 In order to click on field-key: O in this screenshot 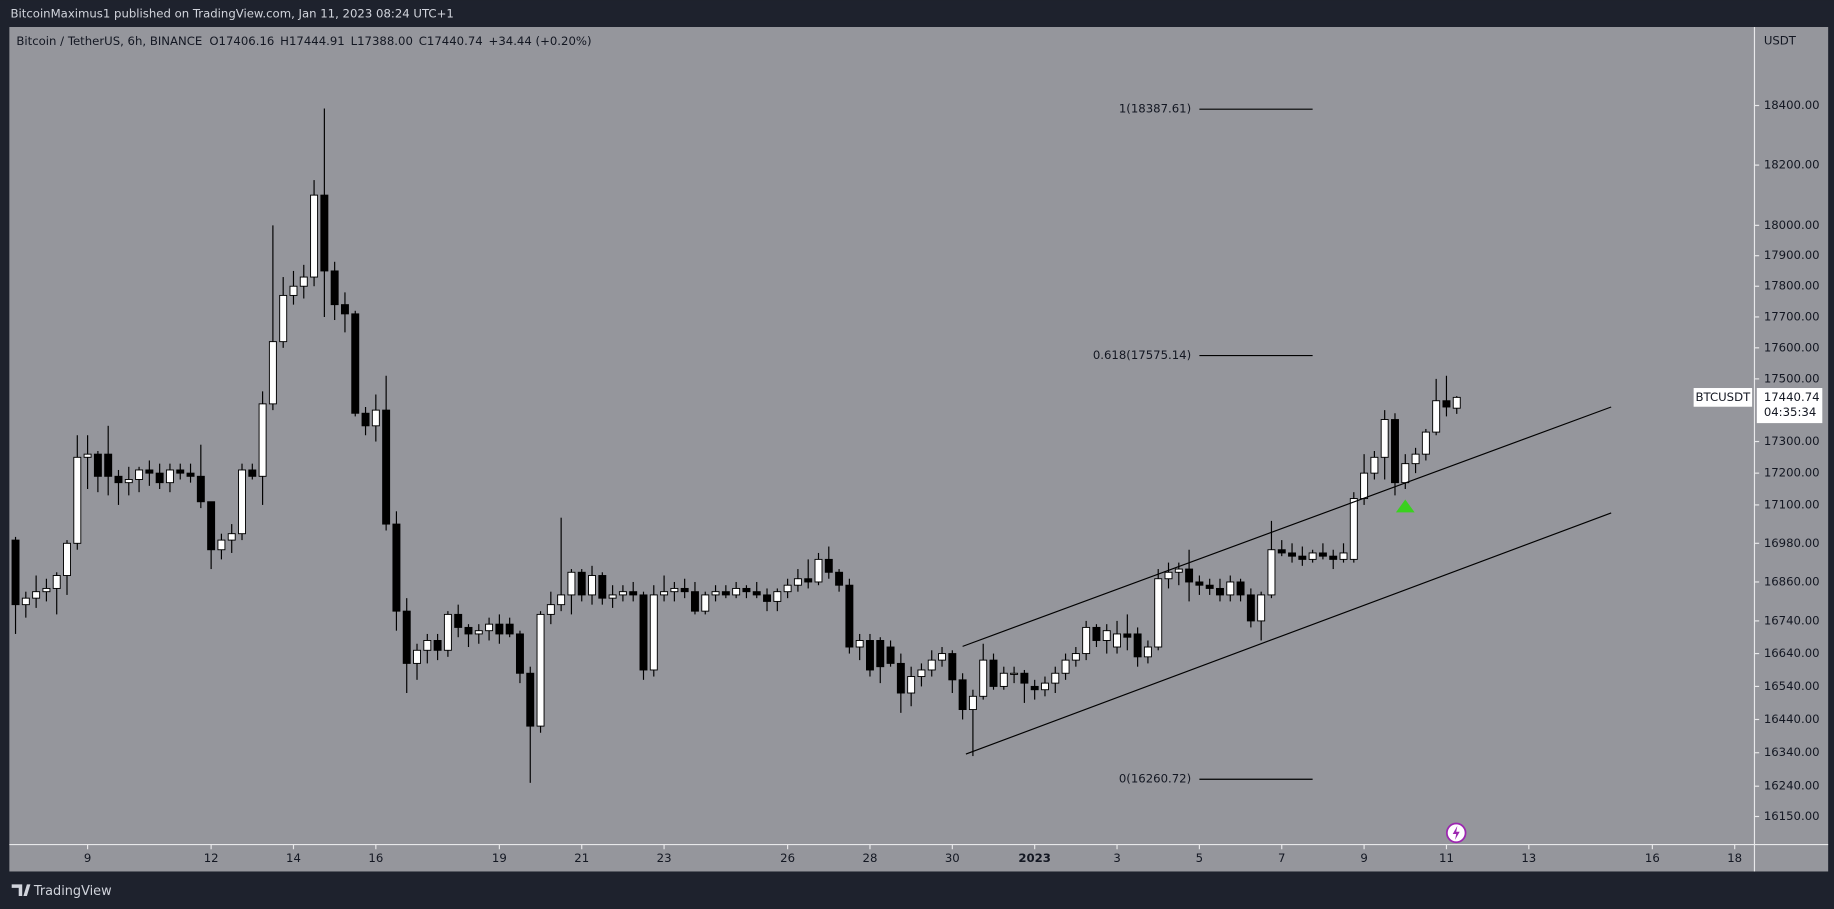, I will do `click(213, 41)`.